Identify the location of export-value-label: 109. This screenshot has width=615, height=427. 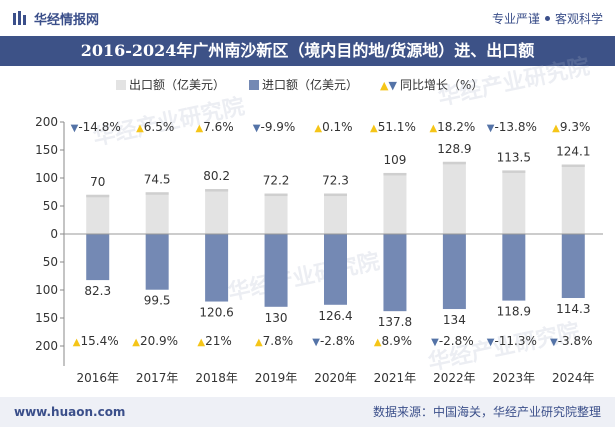
(394, 160).